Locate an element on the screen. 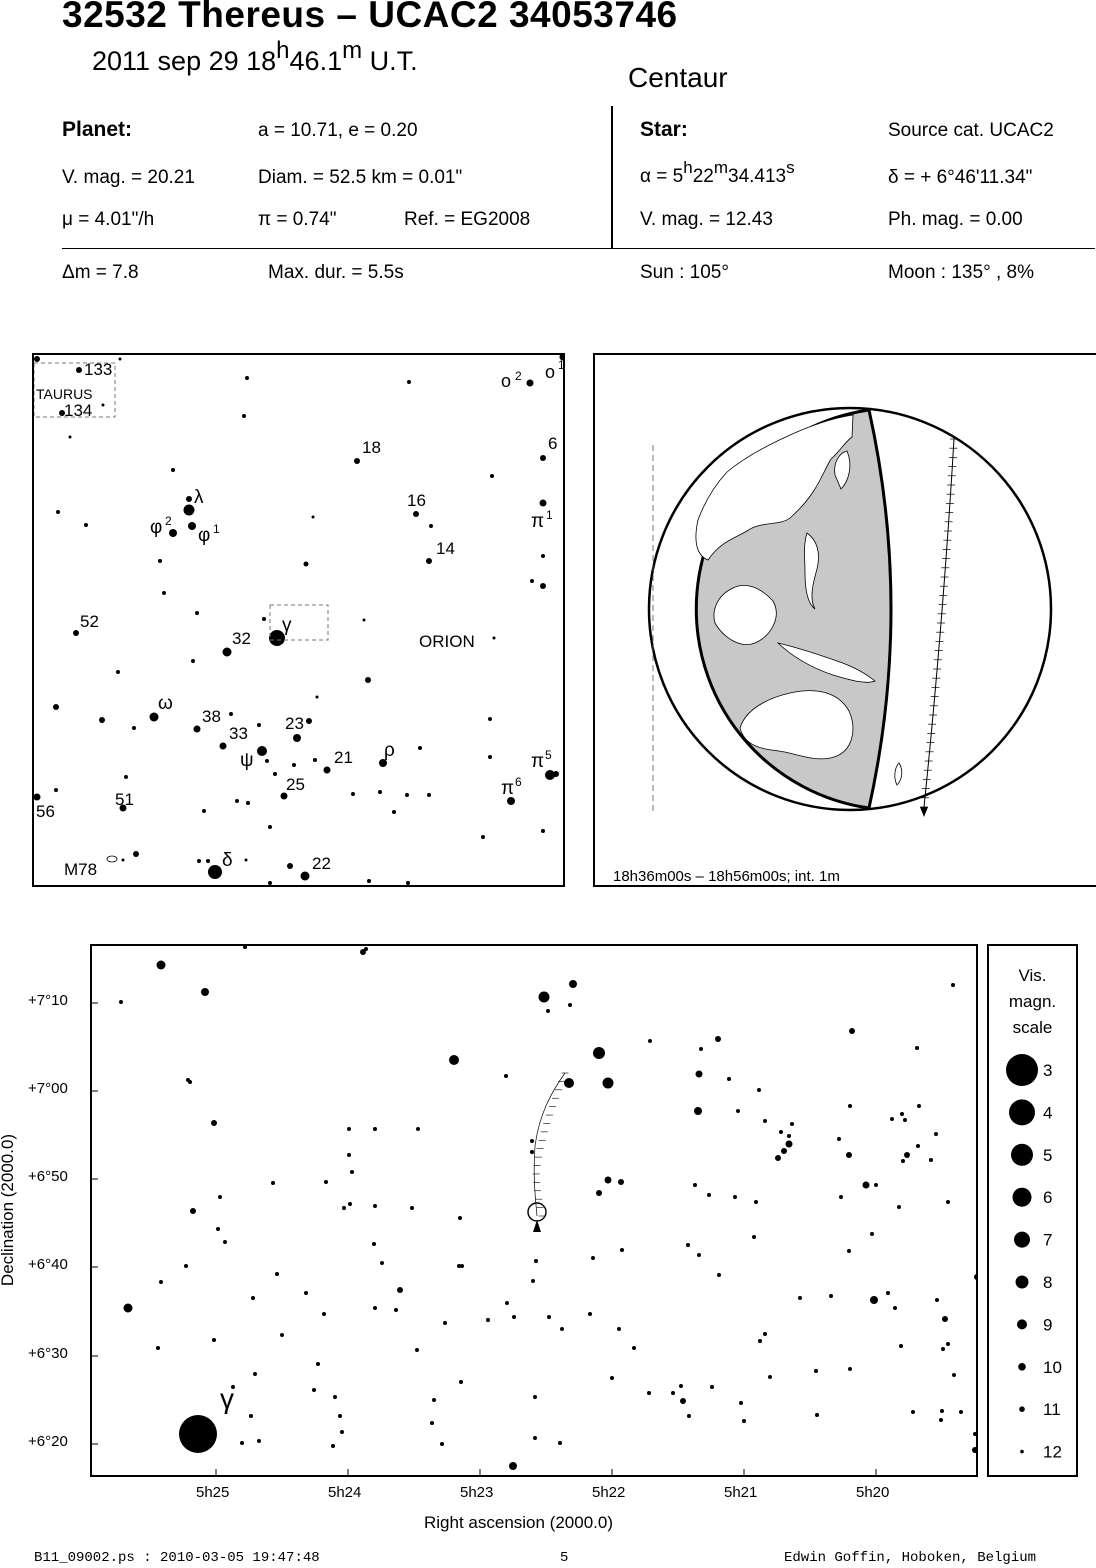 This screenshot has height=1568, width=1096. star-vmag: V. mag. = 12.43 is located at coordinates (706, 219).